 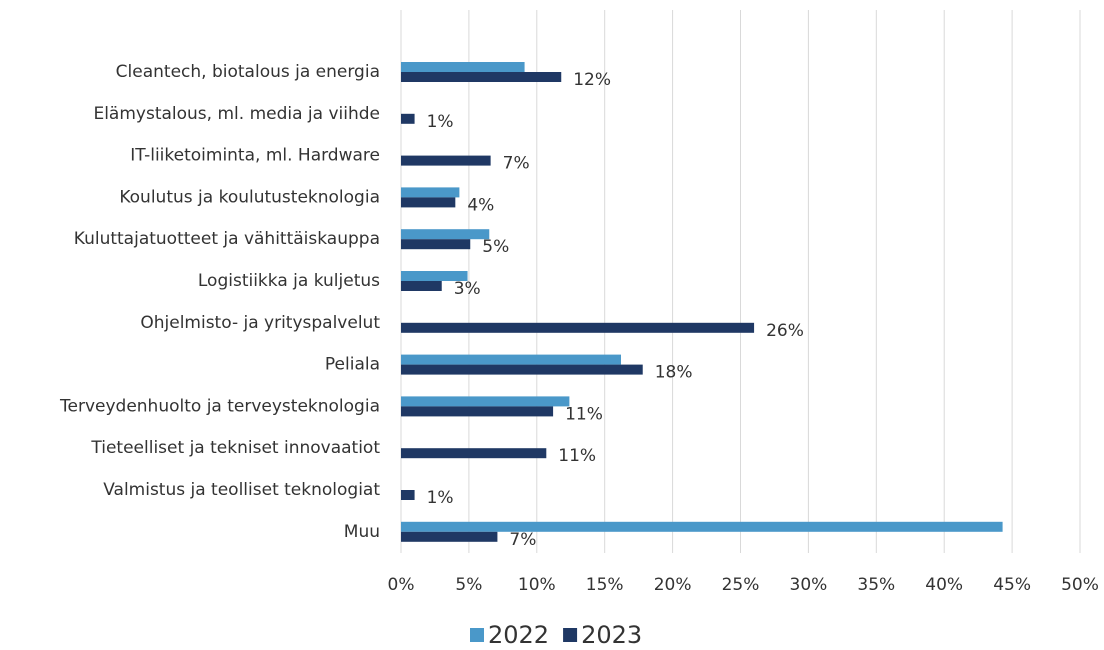 What do you see at coordinates (876, 585) in the screenshot?
I see `x-tick-label: 35%` at bounding box center [876, 585].